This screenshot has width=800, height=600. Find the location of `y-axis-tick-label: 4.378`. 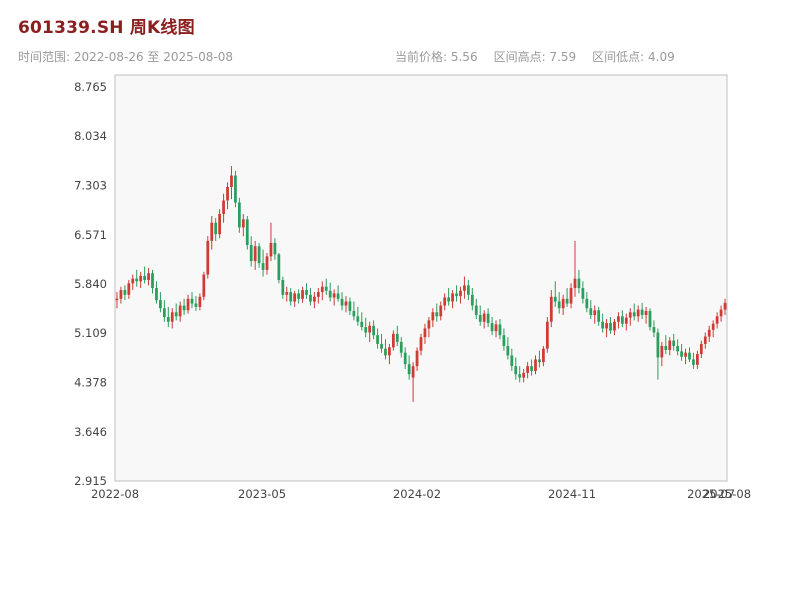

y-axis-tick-label: 4.378 is located at coordinates (90, 382).